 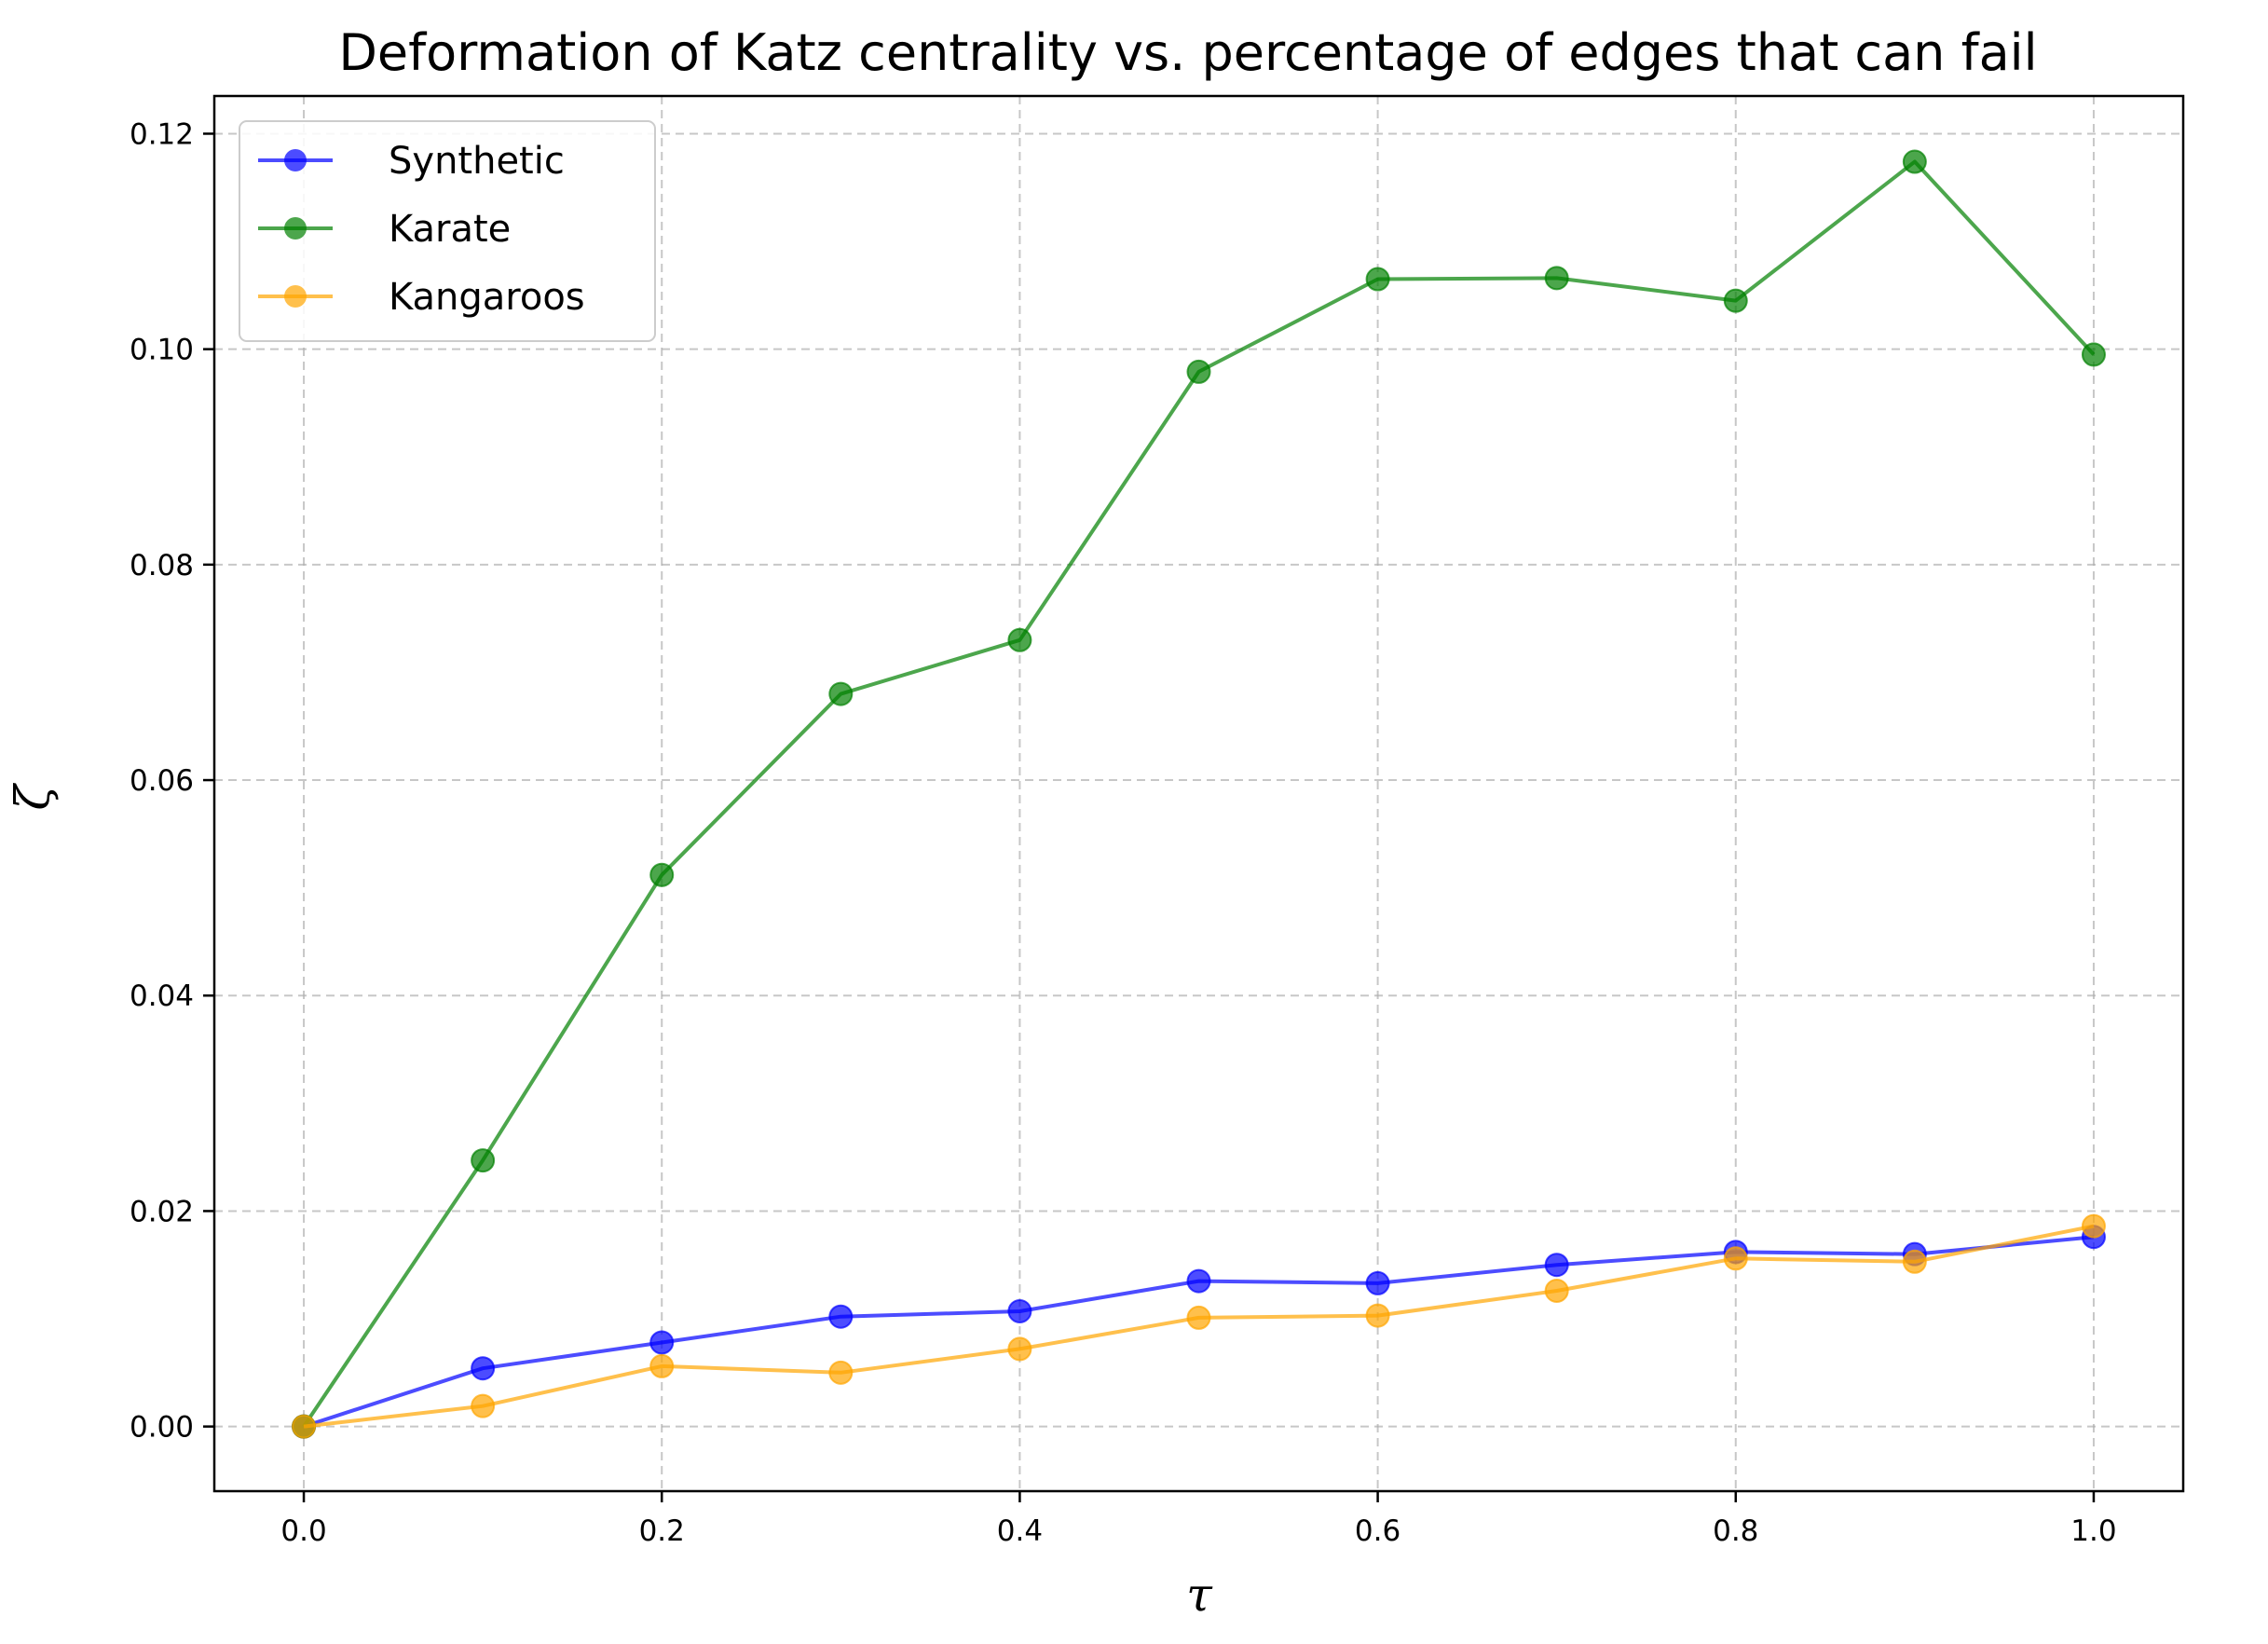 I want to click on y-tick-label: 0.12, so click(x=162, y=134).